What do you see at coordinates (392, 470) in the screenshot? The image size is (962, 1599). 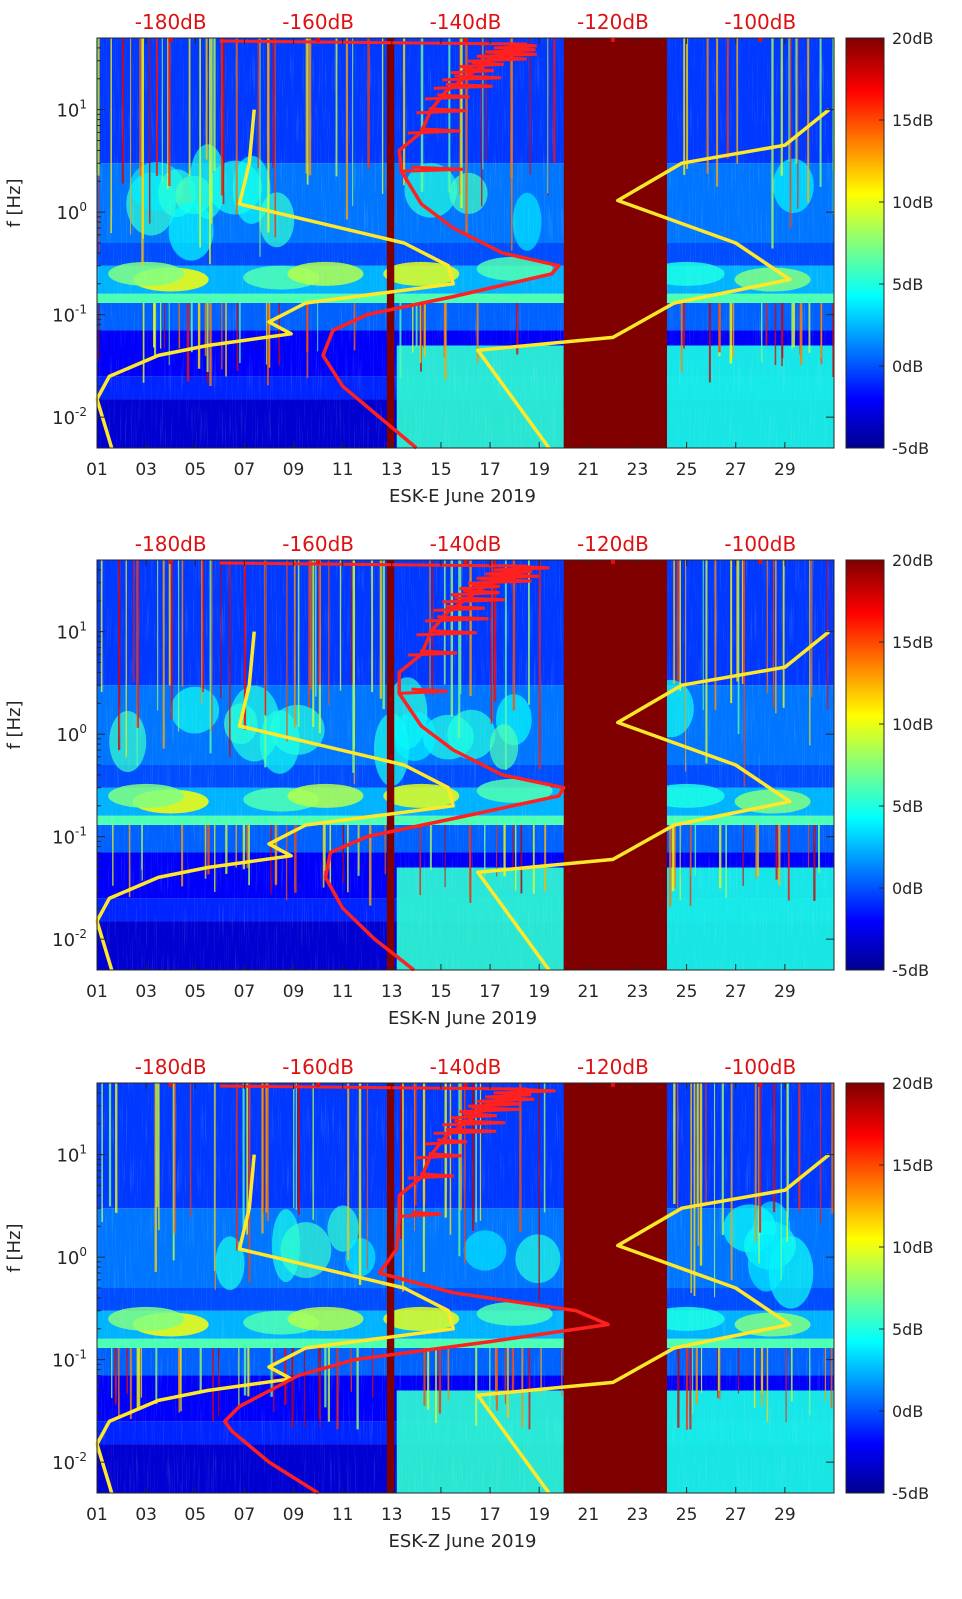 I see `x-tick-label: 13` at bounding box center [392, 470].